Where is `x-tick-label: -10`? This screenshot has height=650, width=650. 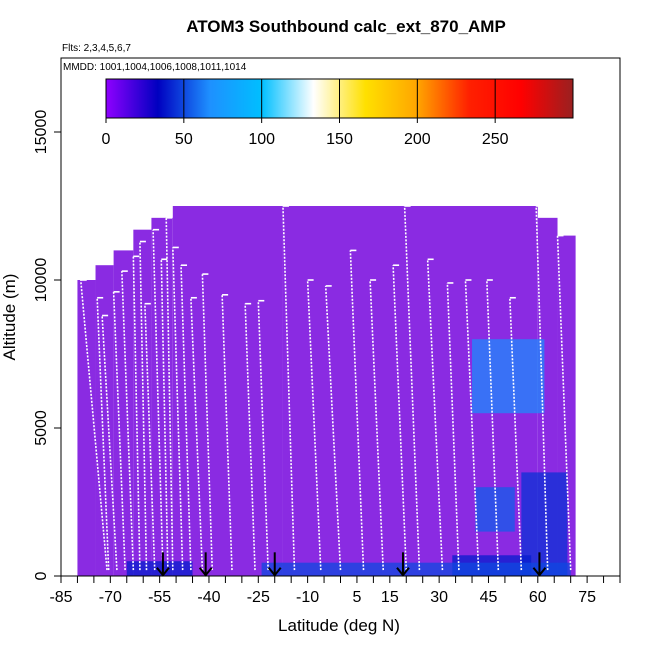 x-tick-label: -10 is located at coordinates (307, 597).